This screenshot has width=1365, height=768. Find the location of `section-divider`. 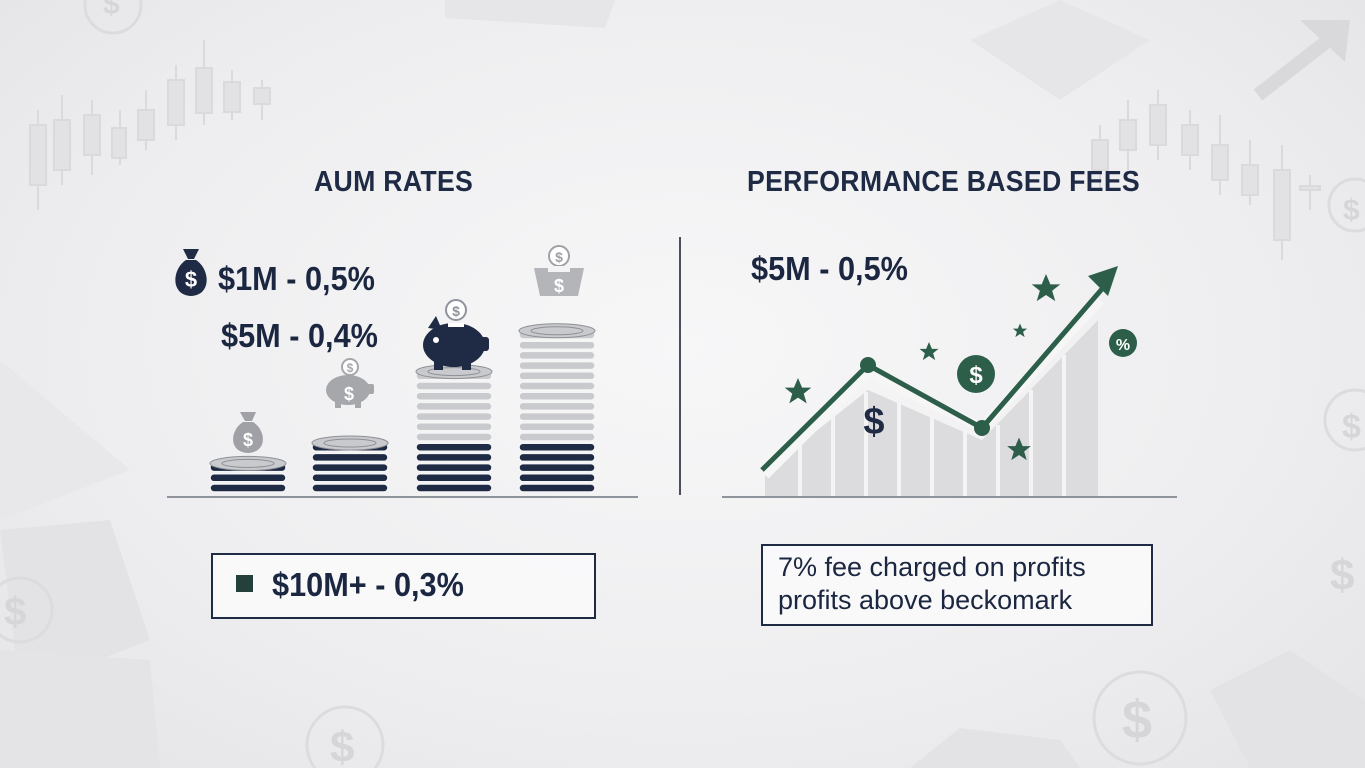

section-divider is located at coordinates (680, 366).